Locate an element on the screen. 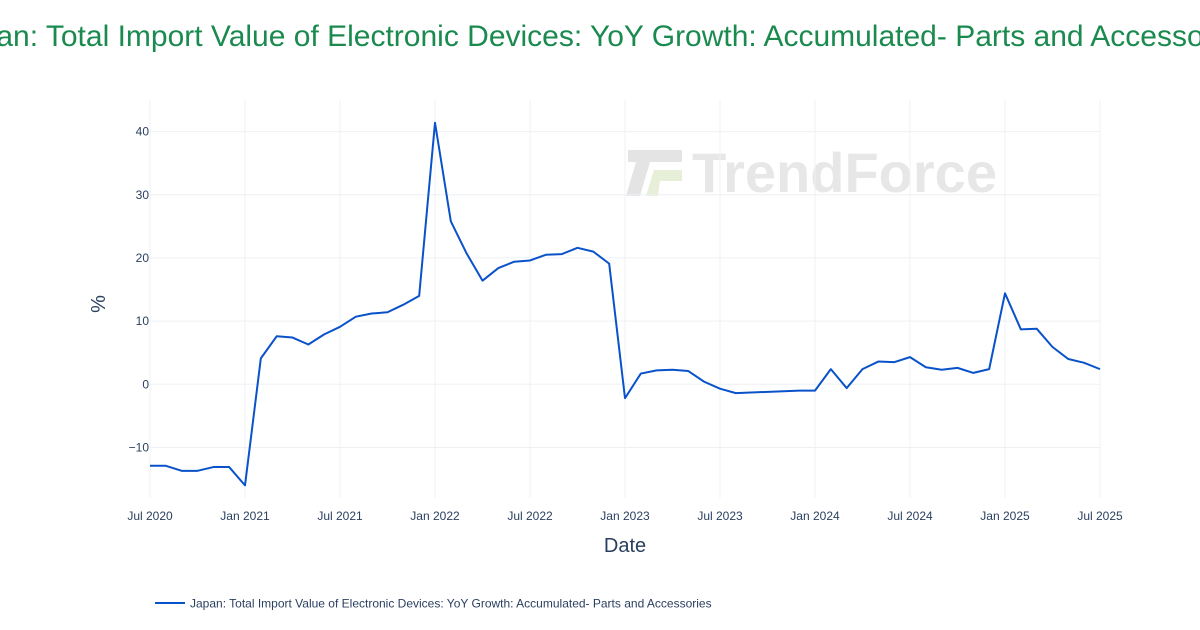  y-tick-label: 10 is located at coordinates (143, 321).